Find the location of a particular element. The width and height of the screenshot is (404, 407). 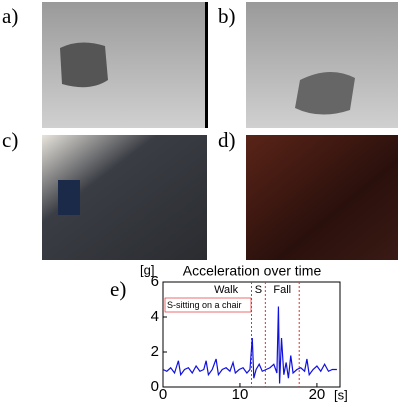

person is located at coordinates (69, 197).